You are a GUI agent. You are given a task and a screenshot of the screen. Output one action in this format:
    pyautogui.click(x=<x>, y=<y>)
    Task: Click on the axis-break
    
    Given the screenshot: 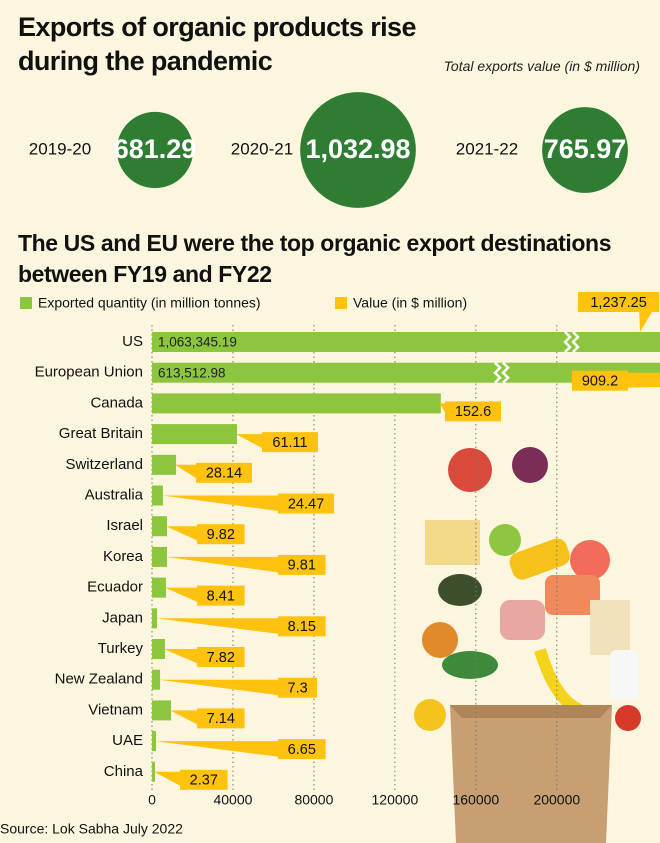 What is the action you would take?
    pyautogui.click(x=501, y=372)
    